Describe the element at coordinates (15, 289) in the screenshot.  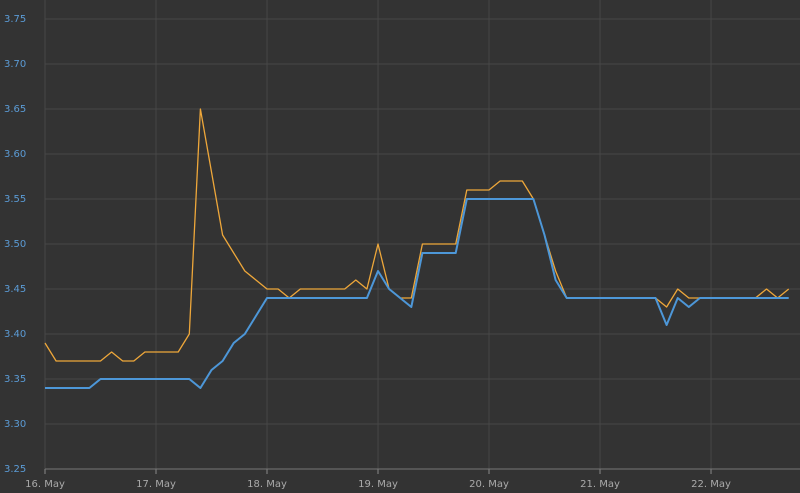
I see `y-tick-label: 3.45` at that location.